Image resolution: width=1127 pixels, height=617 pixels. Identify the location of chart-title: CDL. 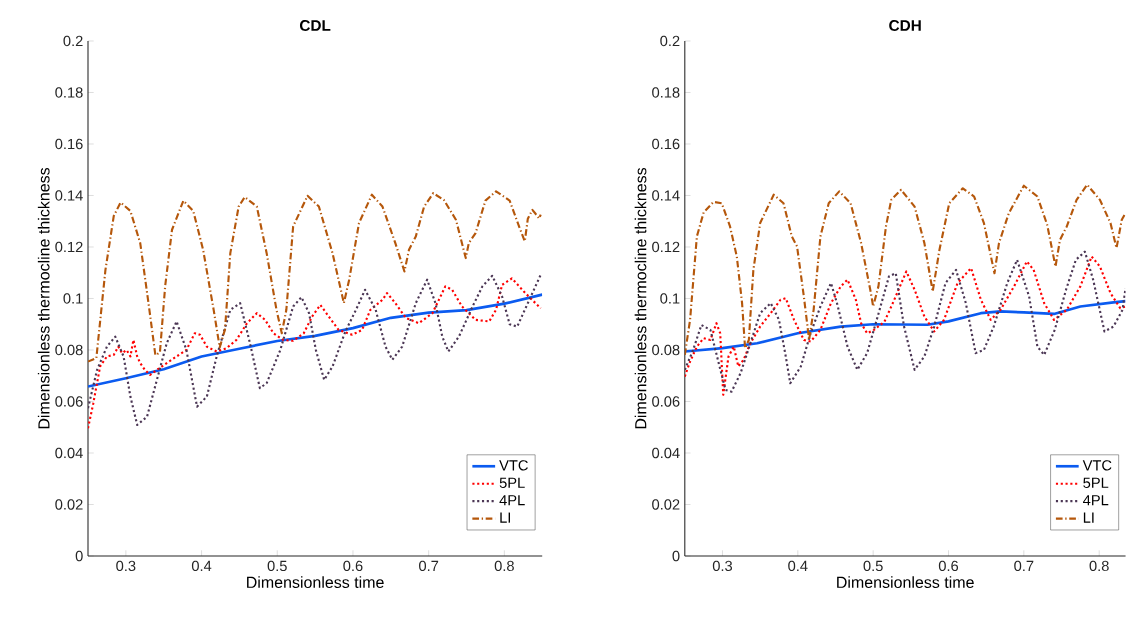
(315, 25).